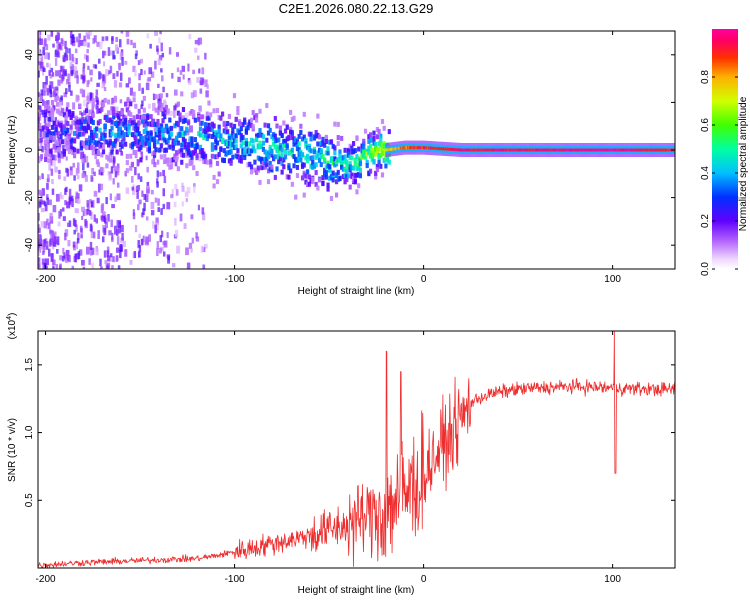  I want to click on snr-y-axis-label: SNR (10 * v/v), so click(12, 450).